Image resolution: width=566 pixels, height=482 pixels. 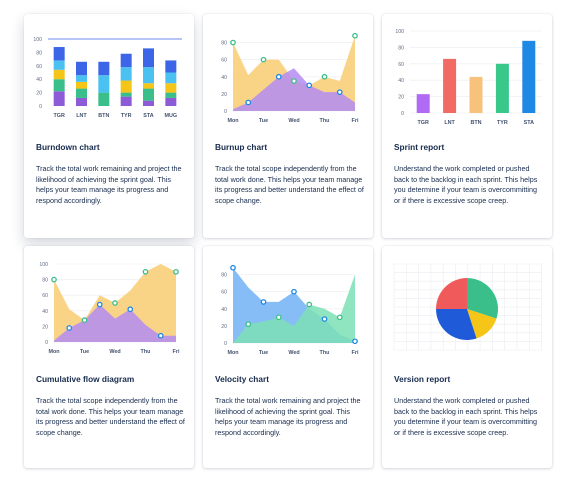 I want to click on x-tick-label: LNT, so click(x=81, y=116).